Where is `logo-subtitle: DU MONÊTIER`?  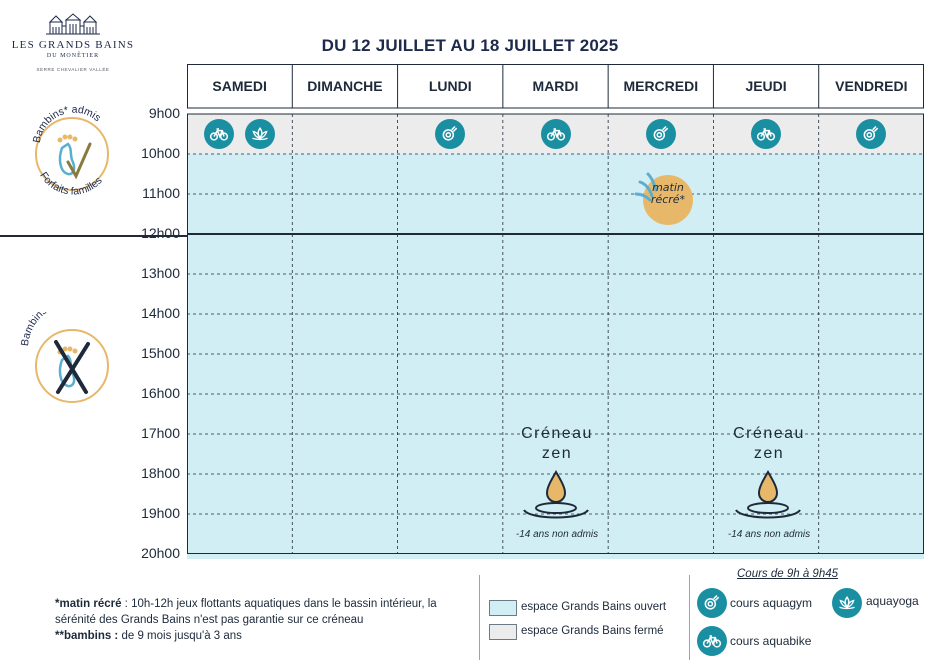 logo-subtitle: DU MONÊTIER is located at coordinates (73, 56).